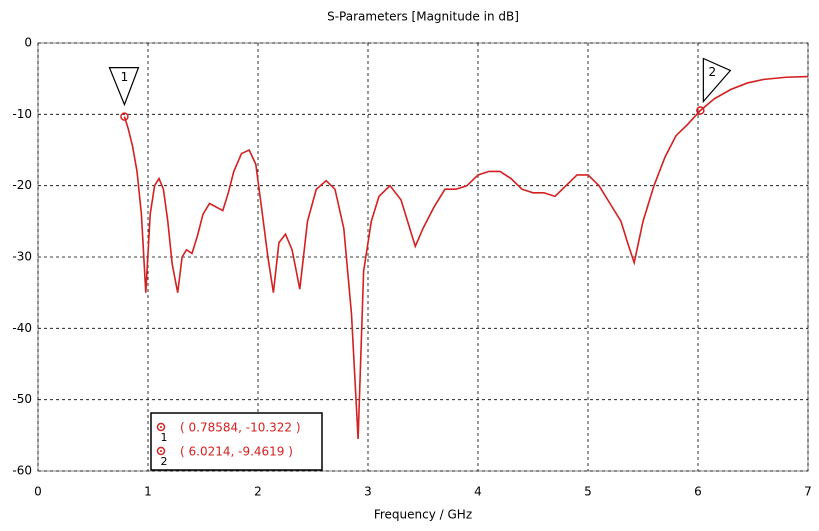  I want to click on x-tick-label: 2, so click(258, 492).